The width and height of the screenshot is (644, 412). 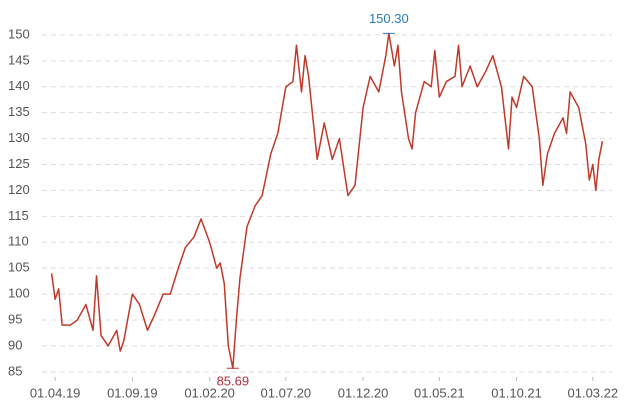 I want to click on annotation-label: 150.30, so click(x=389, y=18).